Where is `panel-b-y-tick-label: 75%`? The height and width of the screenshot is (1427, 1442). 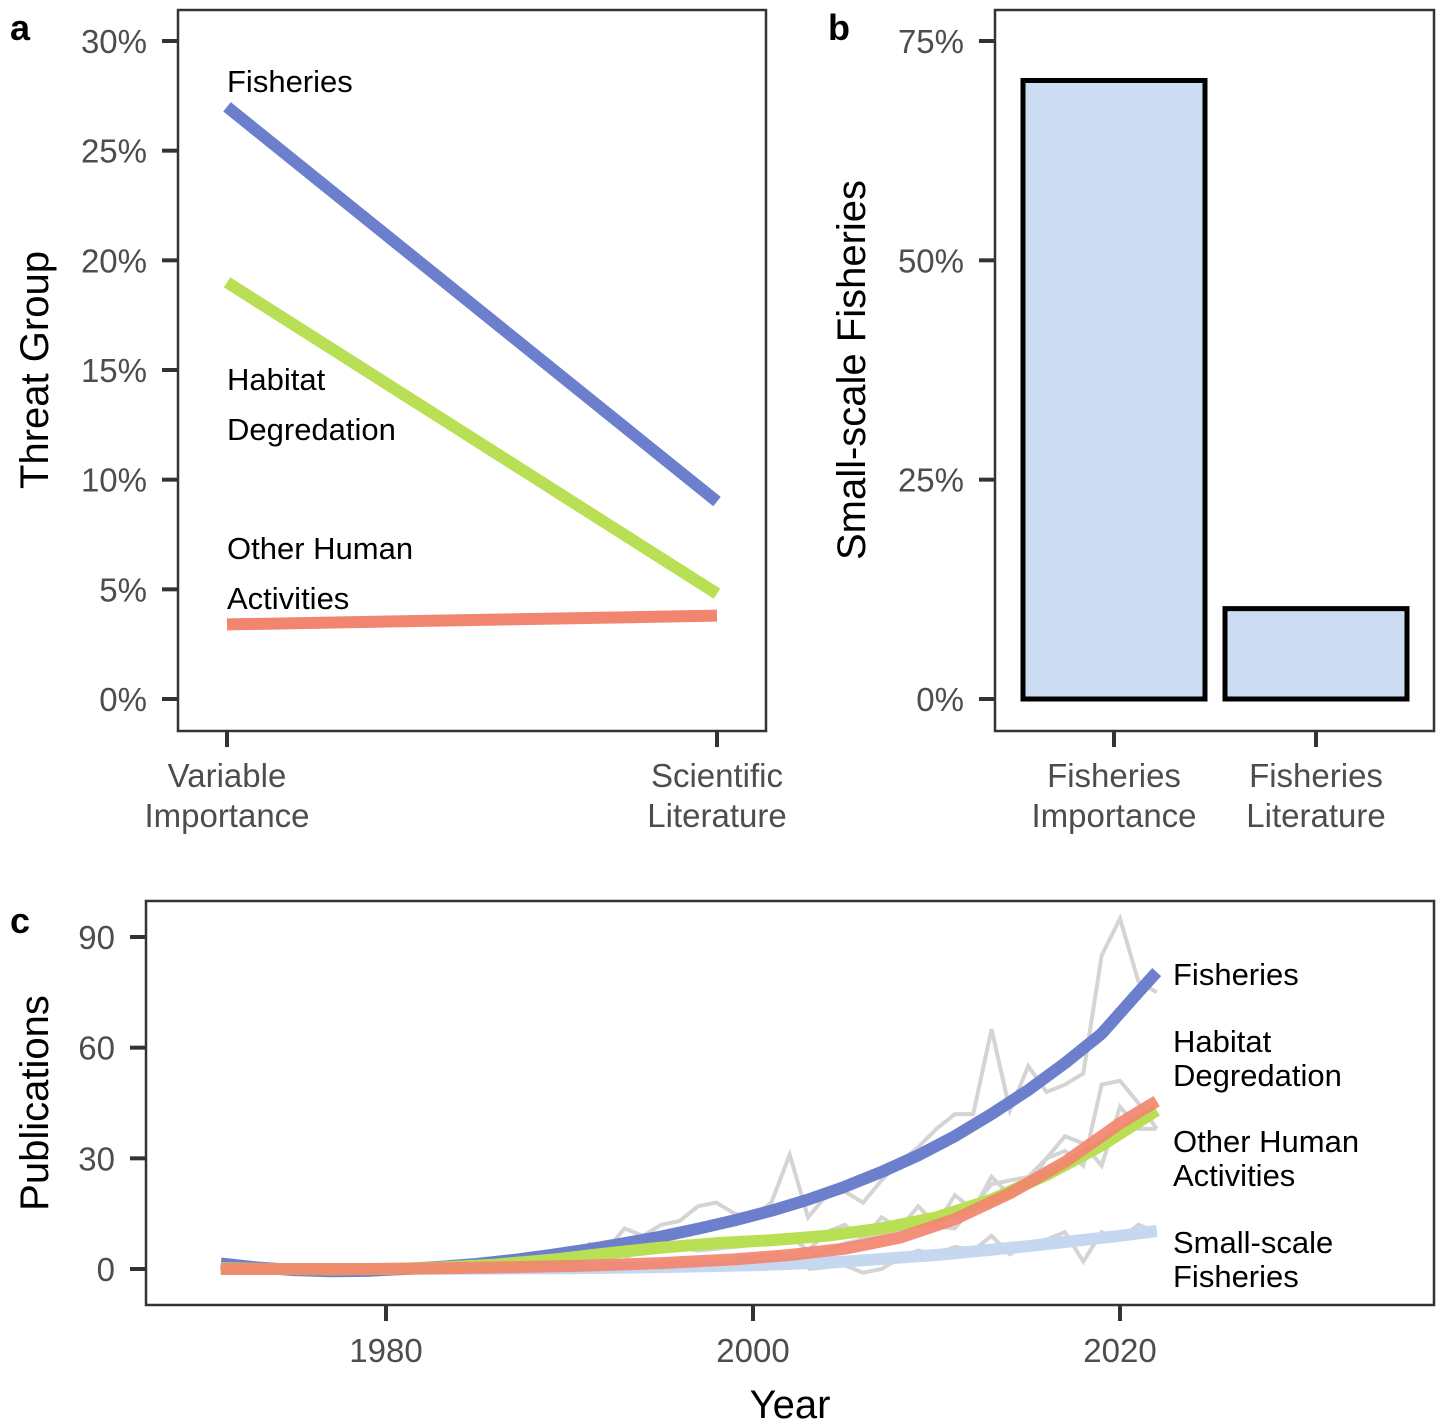 panel-b-y-tick-label: 75% is located at coordinates (931, 41).